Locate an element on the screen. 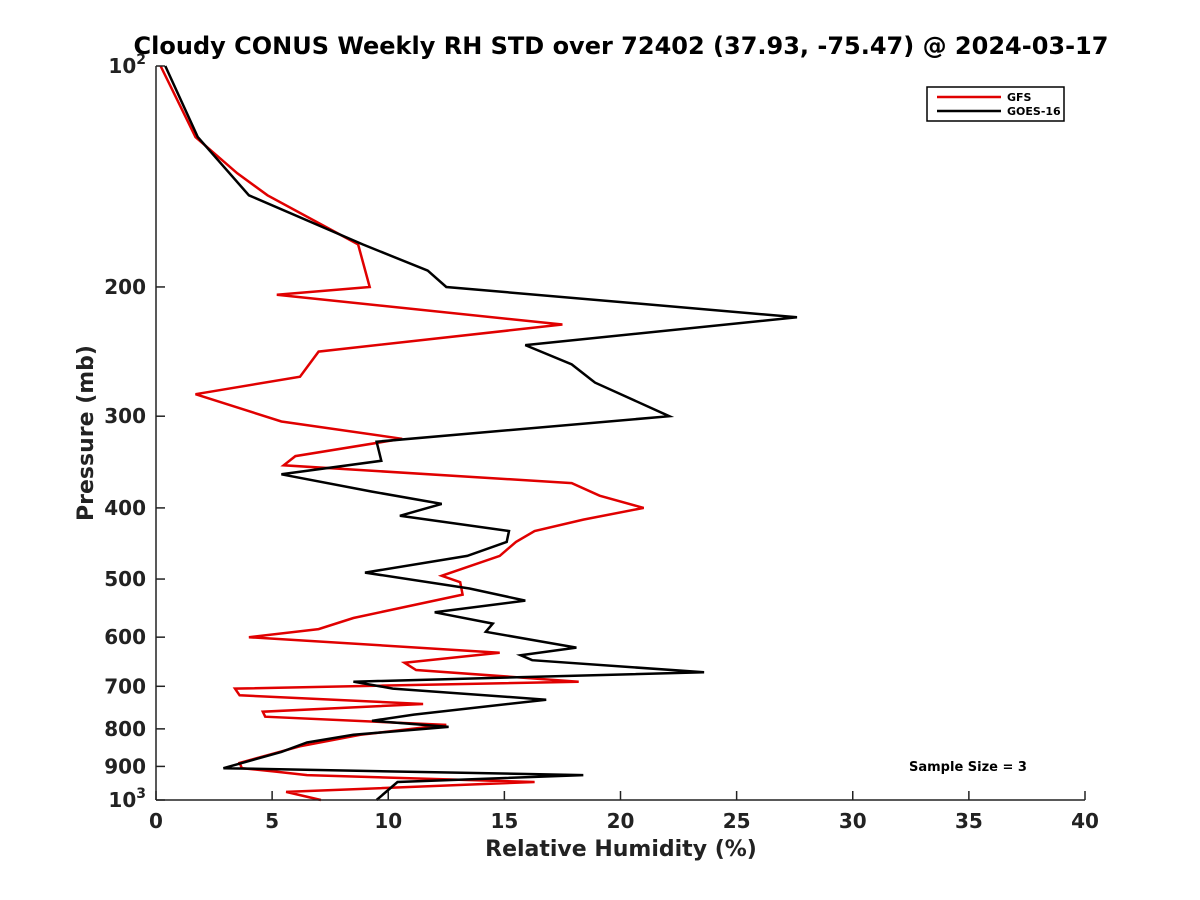 This screenshot has width=1200, height=900. y-tick-label: 800 is located at coordinates (125, 729).